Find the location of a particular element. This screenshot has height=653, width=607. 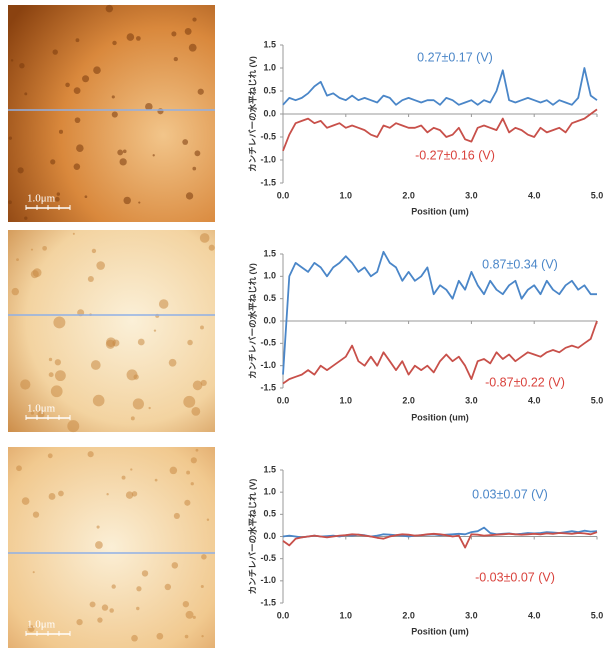

x-axis-title: Position (um) is located at coordinates (440, 417).